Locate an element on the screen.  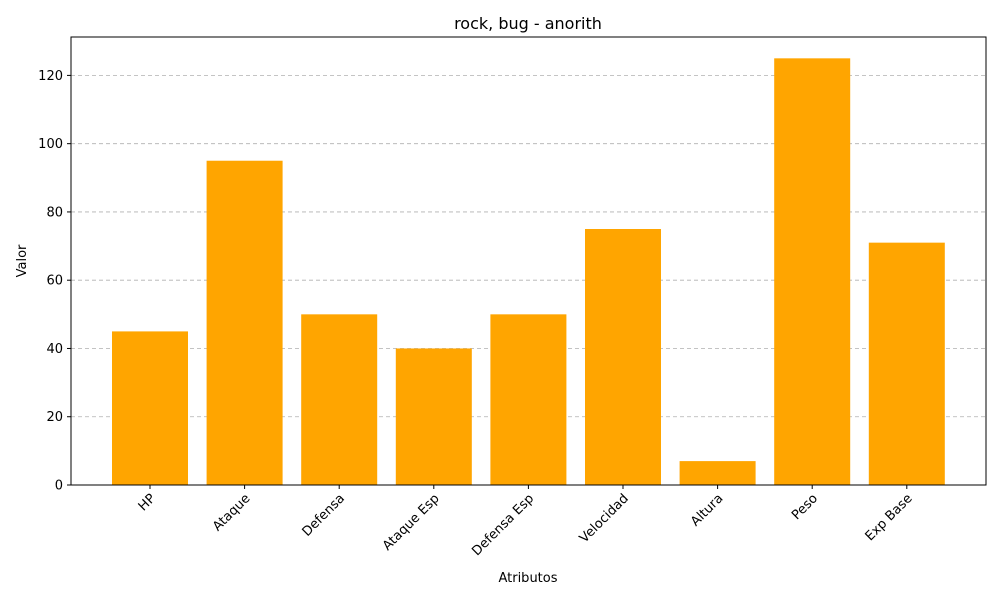
y-tick-label: 60 is located at coordinates (54, 281).